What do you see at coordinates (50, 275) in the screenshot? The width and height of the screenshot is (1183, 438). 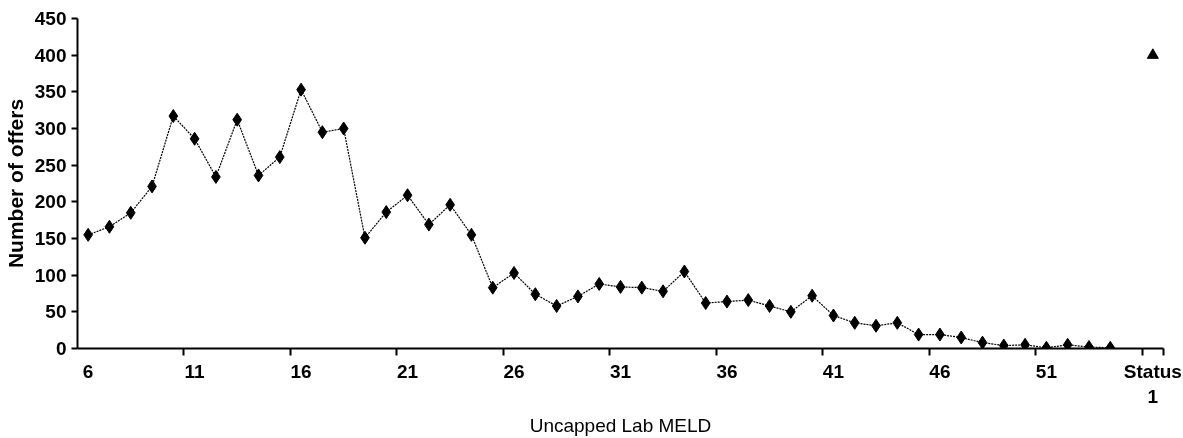 I see `y-tick-label: 100` at bounding box center [50, 275].